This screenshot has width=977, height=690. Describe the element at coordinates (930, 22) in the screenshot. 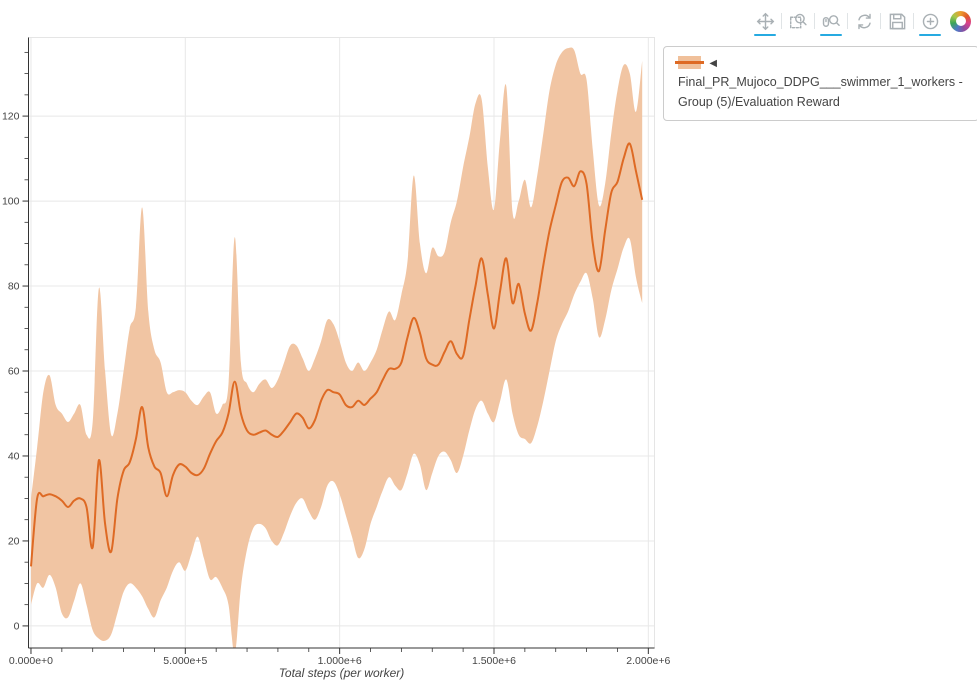

I see `hover-tool-button` at that location.